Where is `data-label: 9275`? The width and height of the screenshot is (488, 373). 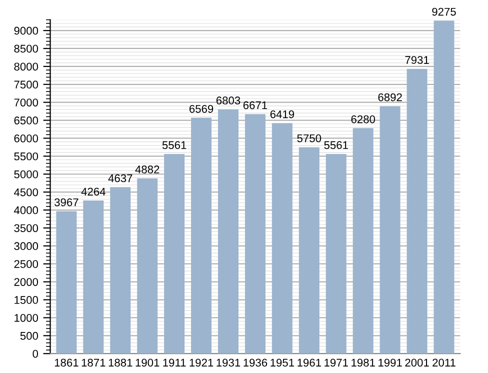
data-label: 9275 is located at coordinates (444, 12).